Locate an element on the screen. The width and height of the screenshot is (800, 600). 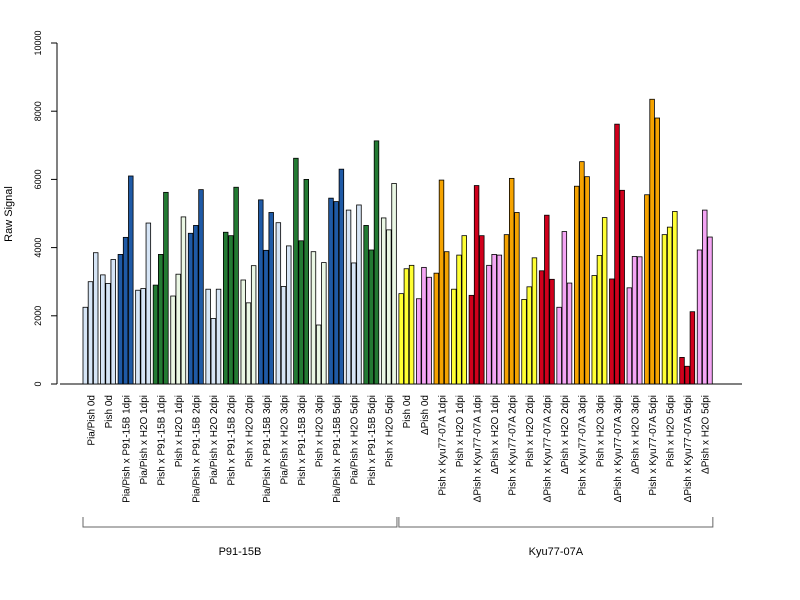
x-tick-label: ΔPish x H2O 5dpi is located at coordinates (706, 434).